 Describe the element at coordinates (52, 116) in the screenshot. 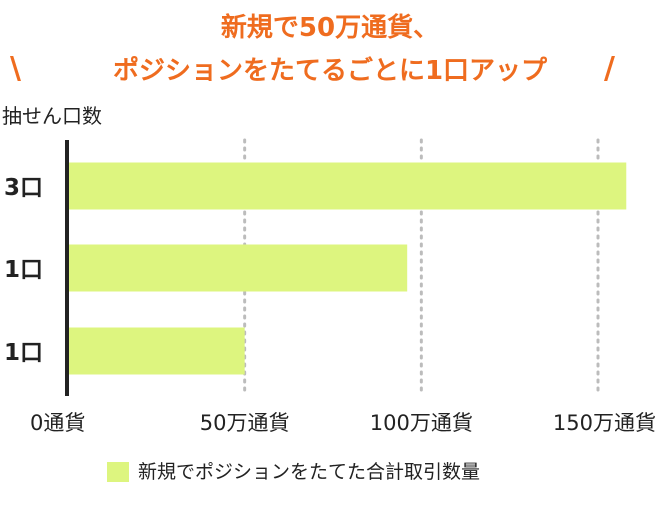

I see `y-axis-label: 抽せん口数` at that location.